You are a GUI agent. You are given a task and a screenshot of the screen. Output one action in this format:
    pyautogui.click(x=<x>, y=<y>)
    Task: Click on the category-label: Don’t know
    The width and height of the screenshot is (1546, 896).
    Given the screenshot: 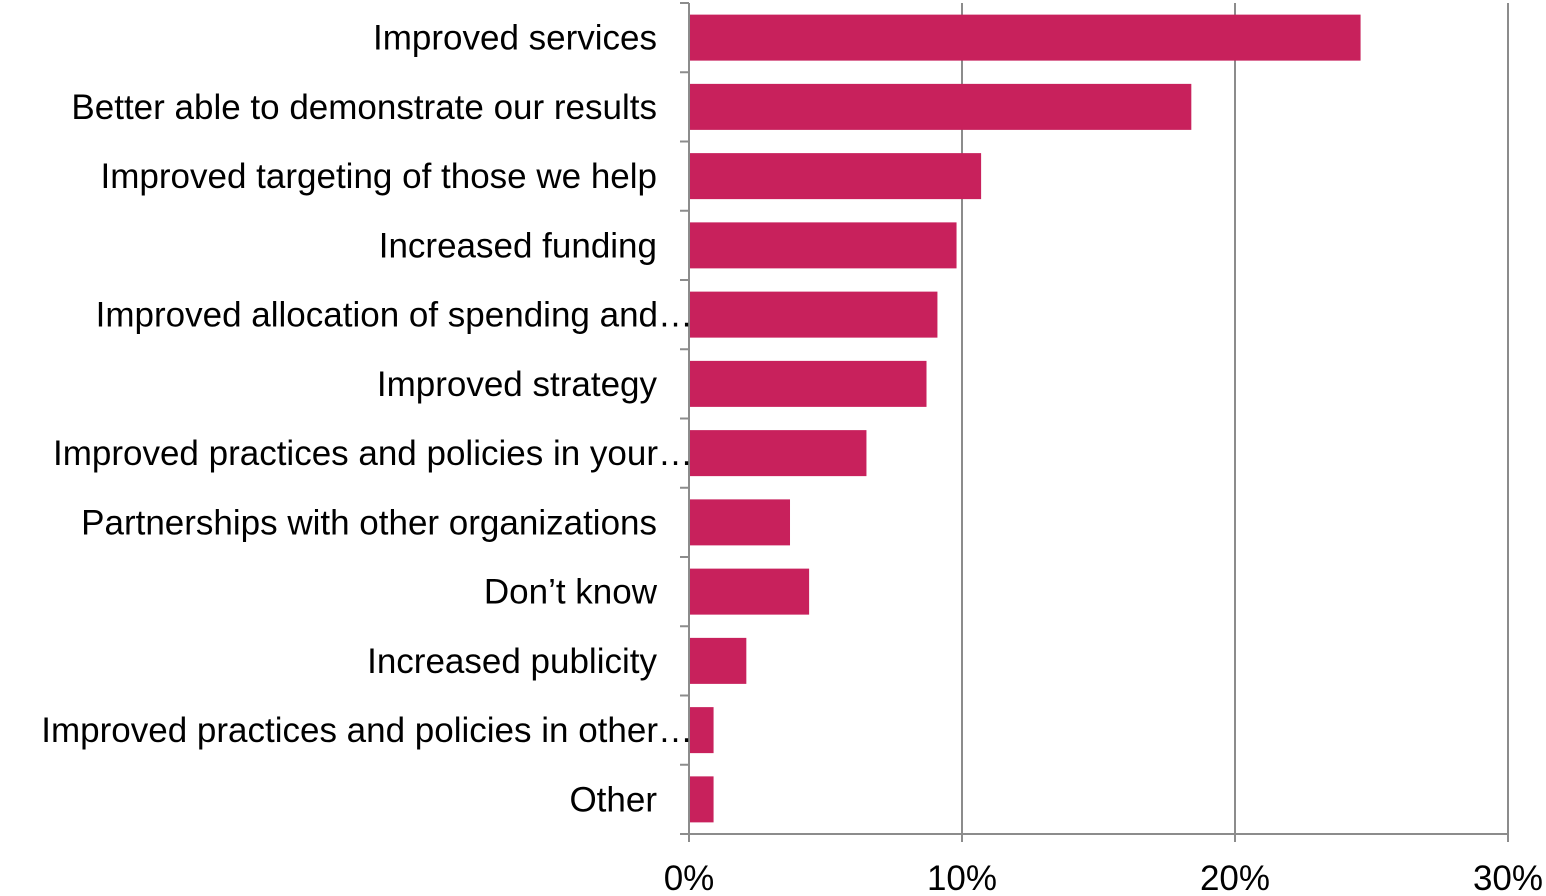 What is the action you would take?
    pyautogui.click(x=571, y=592)
    